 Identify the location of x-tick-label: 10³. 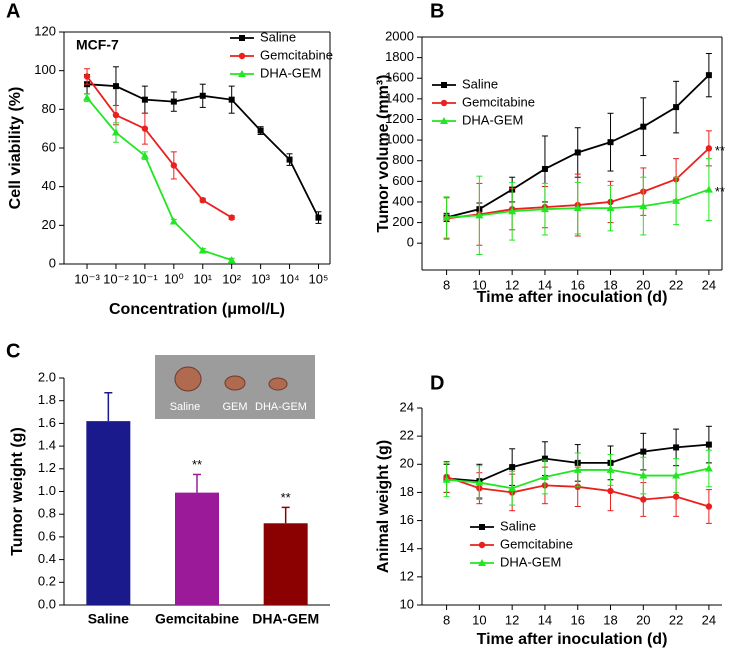
(260, 278).